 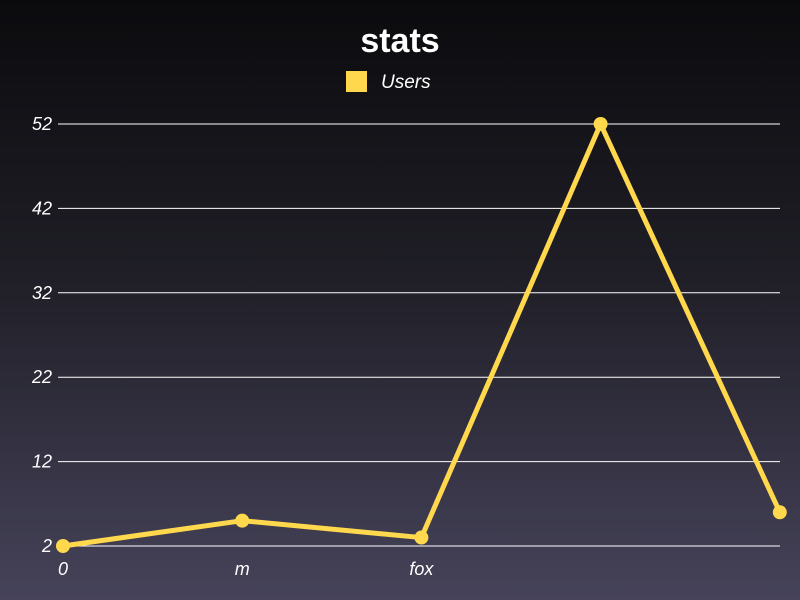 I want to click on x-tick-label-1: m, so click(x=242, y=569).